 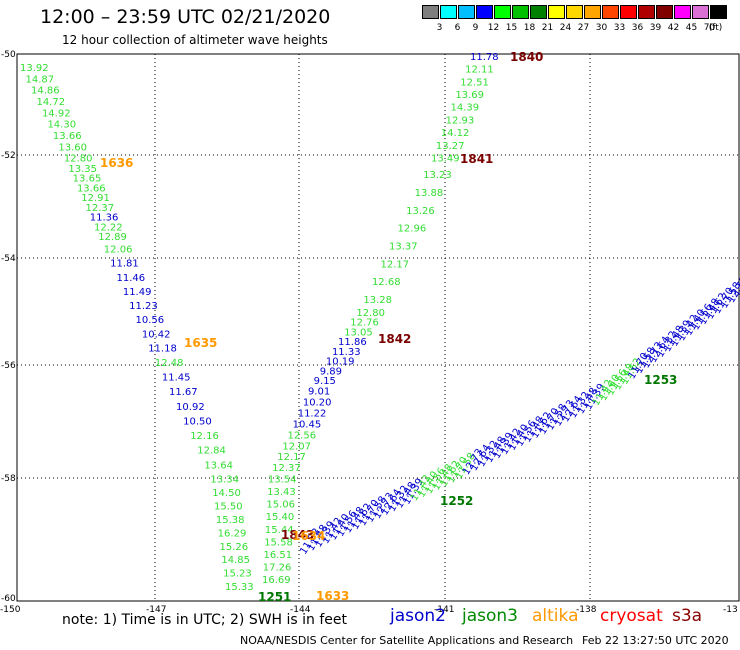 What do you see at coordinates (526, 57) in the screenshot?
I see `pass-time-label: 1840` at bounding box center [526, 57].